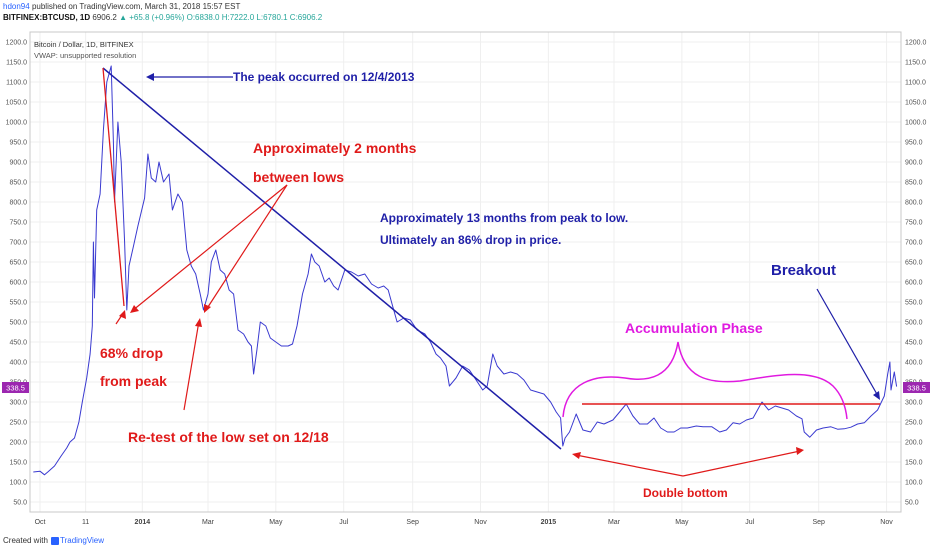 This screenshot has width=932, height=550. I want to click on drop-annotation-line2: from peak, so click(133, 381).